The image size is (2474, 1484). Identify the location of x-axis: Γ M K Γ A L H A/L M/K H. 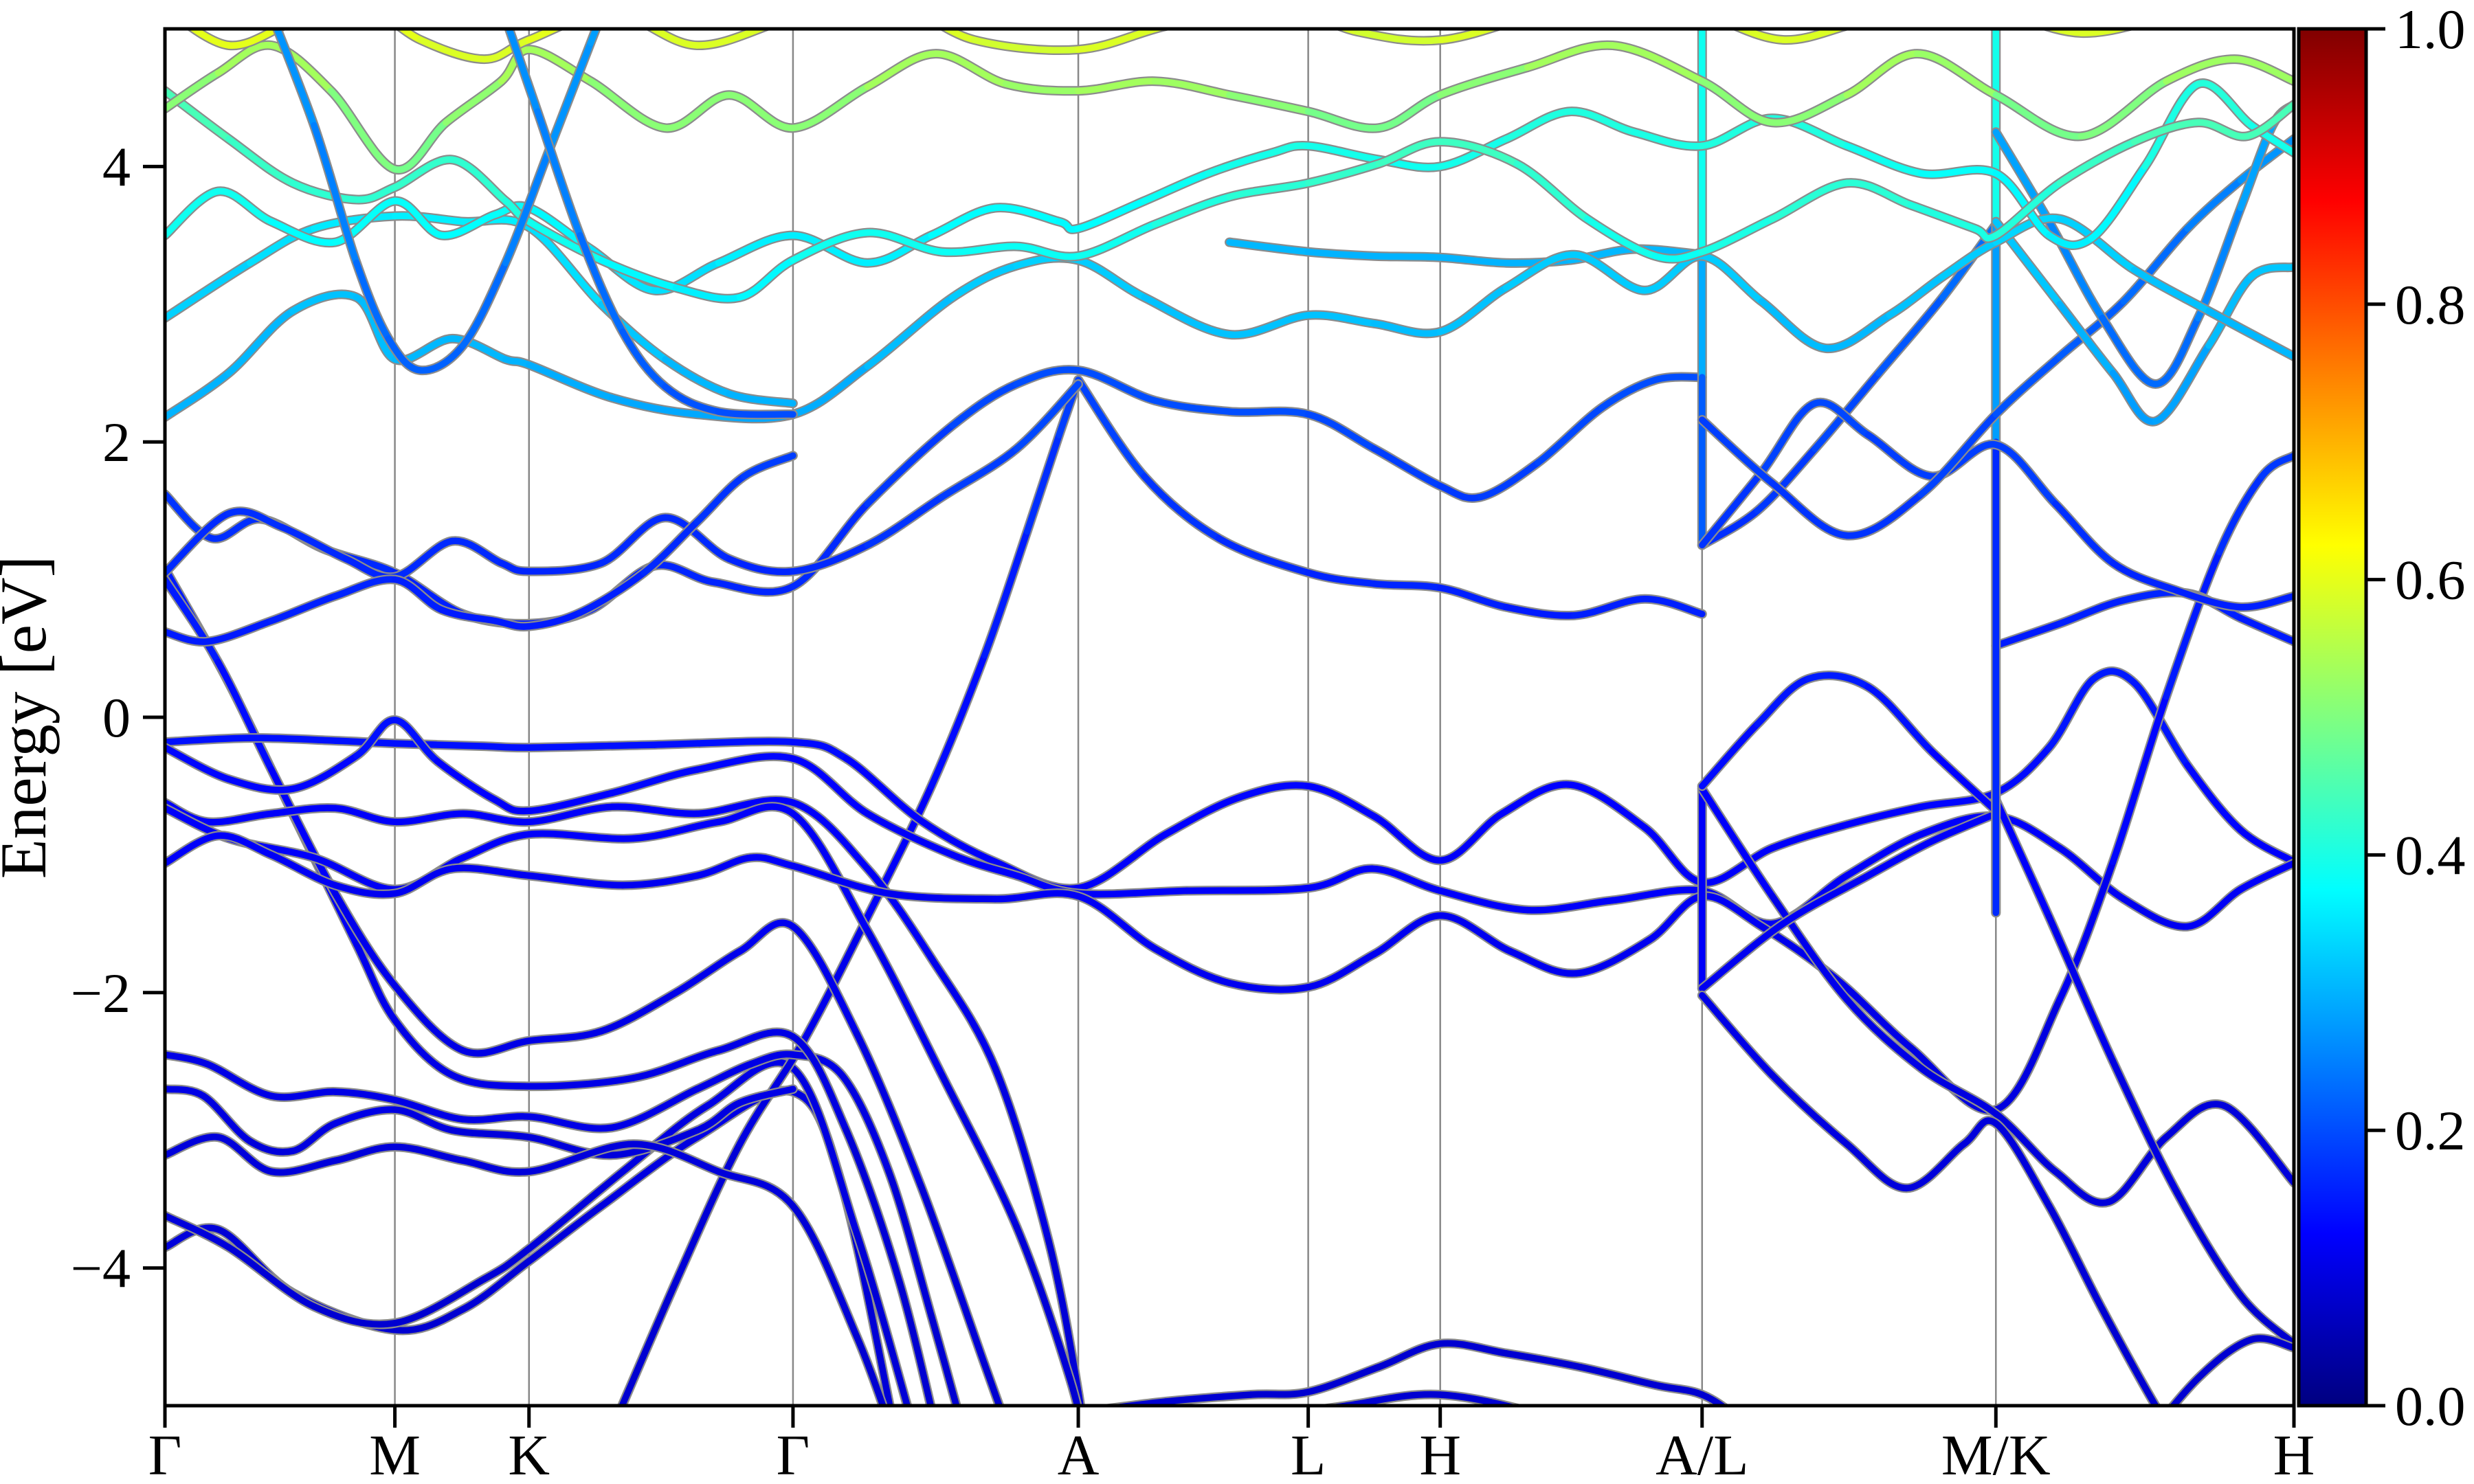
(1231, 1445).